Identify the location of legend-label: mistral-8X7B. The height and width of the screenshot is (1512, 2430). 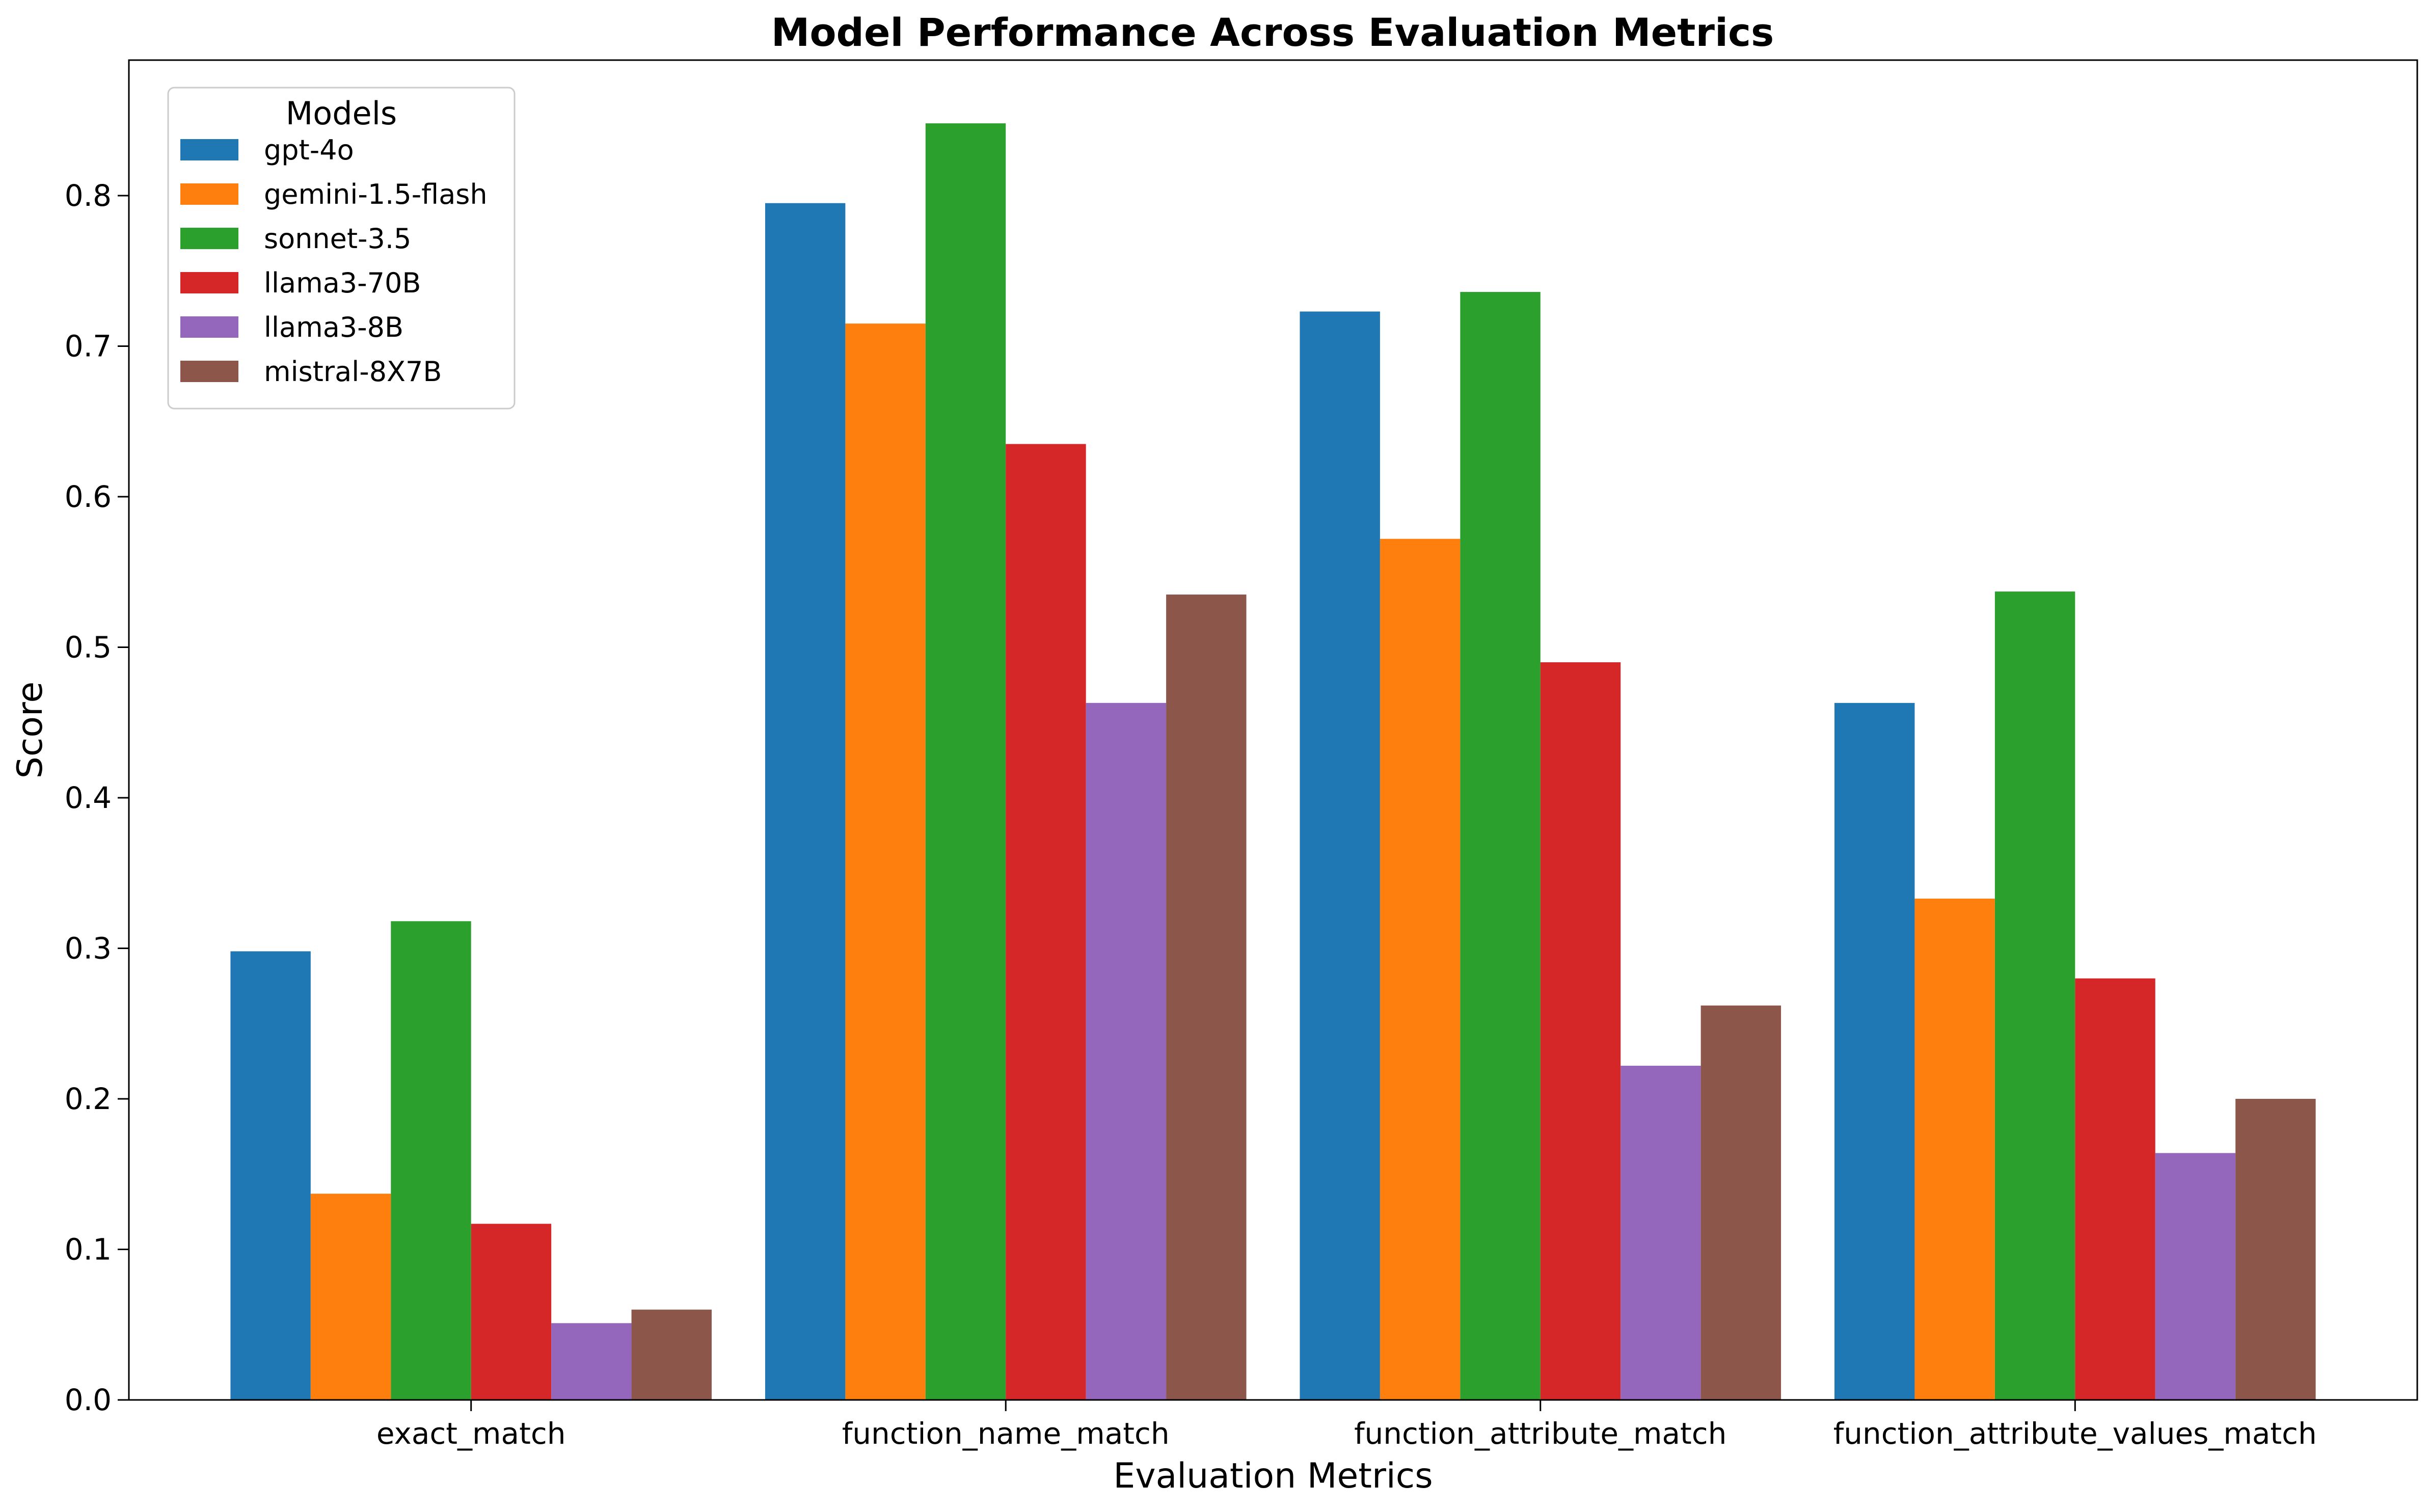
(353, 372).